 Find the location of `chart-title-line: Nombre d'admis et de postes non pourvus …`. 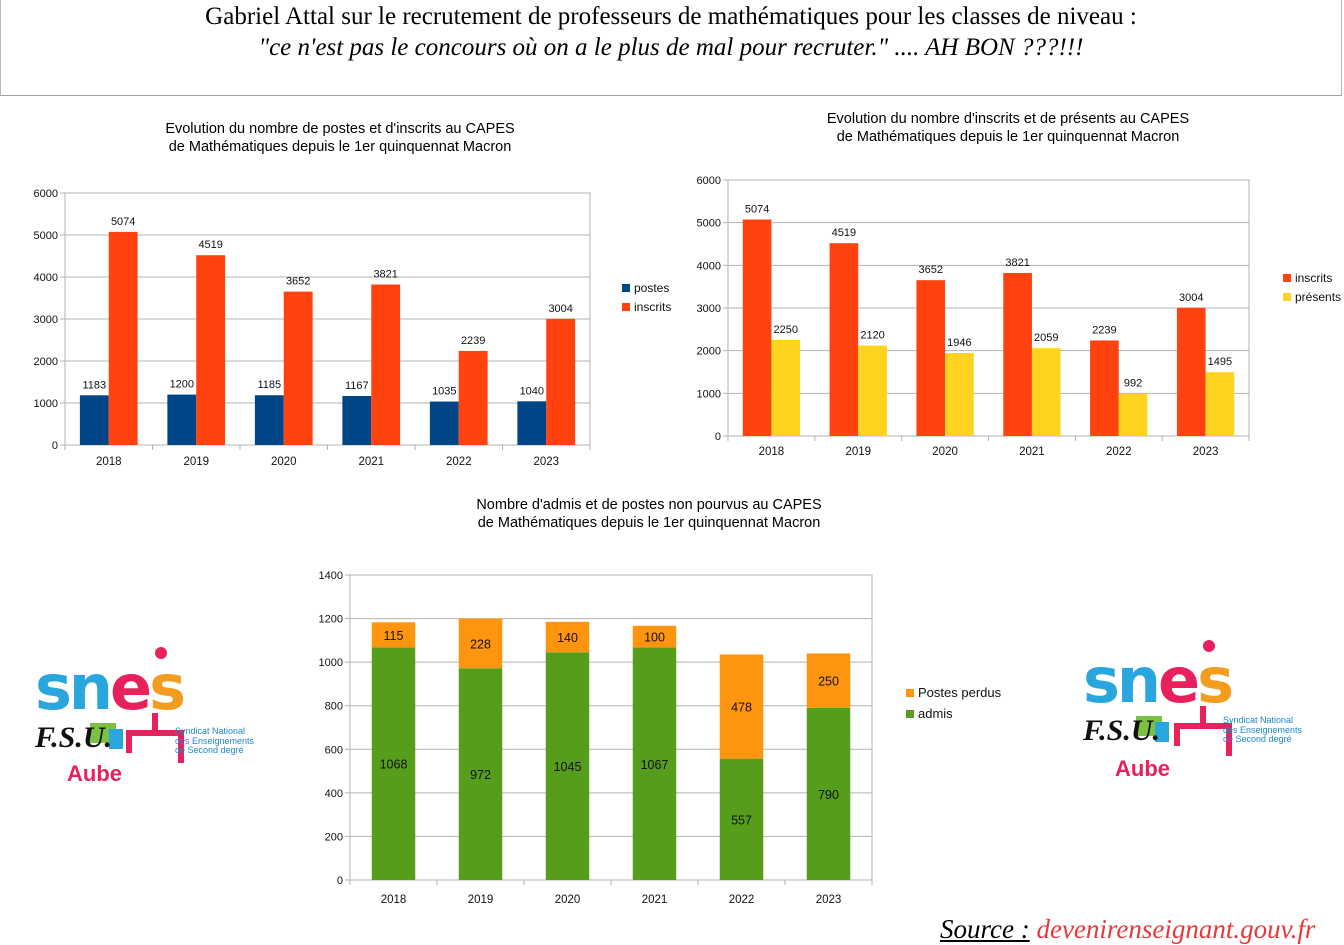

chart-title-line: Nombre d'admis et de postes non pourvus … is located at coordinates (648, 505).